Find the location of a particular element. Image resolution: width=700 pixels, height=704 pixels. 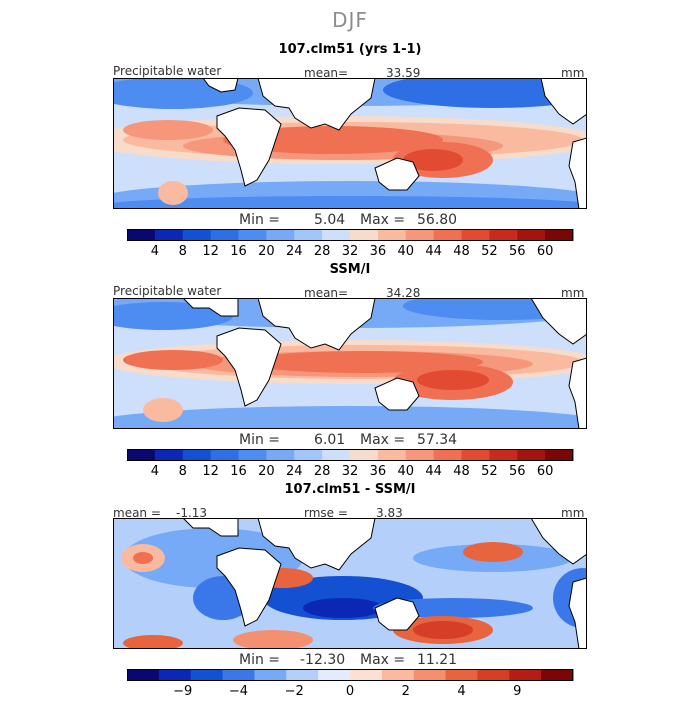

panel-1-mean-value: 33.59 is located at coordinates (403, 73).